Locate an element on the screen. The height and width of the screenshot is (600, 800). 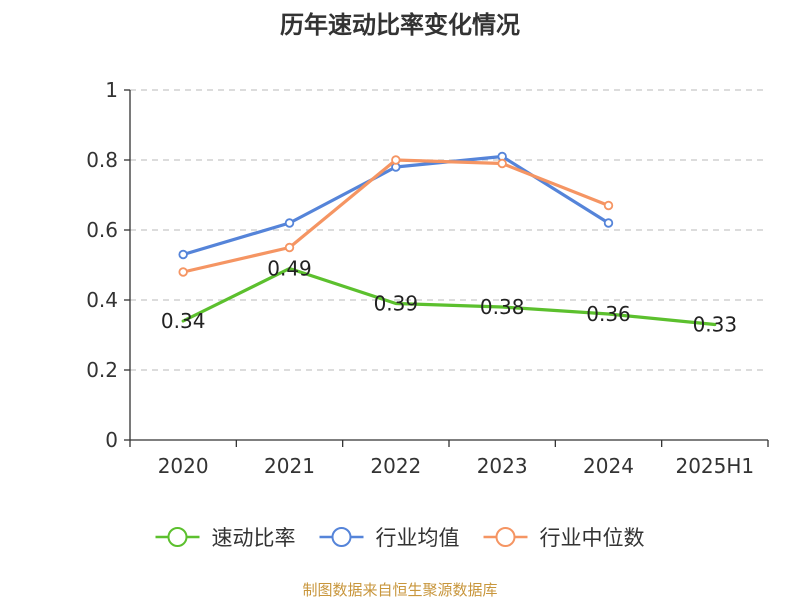
data-label: 0.39 is located at coordinates (396, 304).